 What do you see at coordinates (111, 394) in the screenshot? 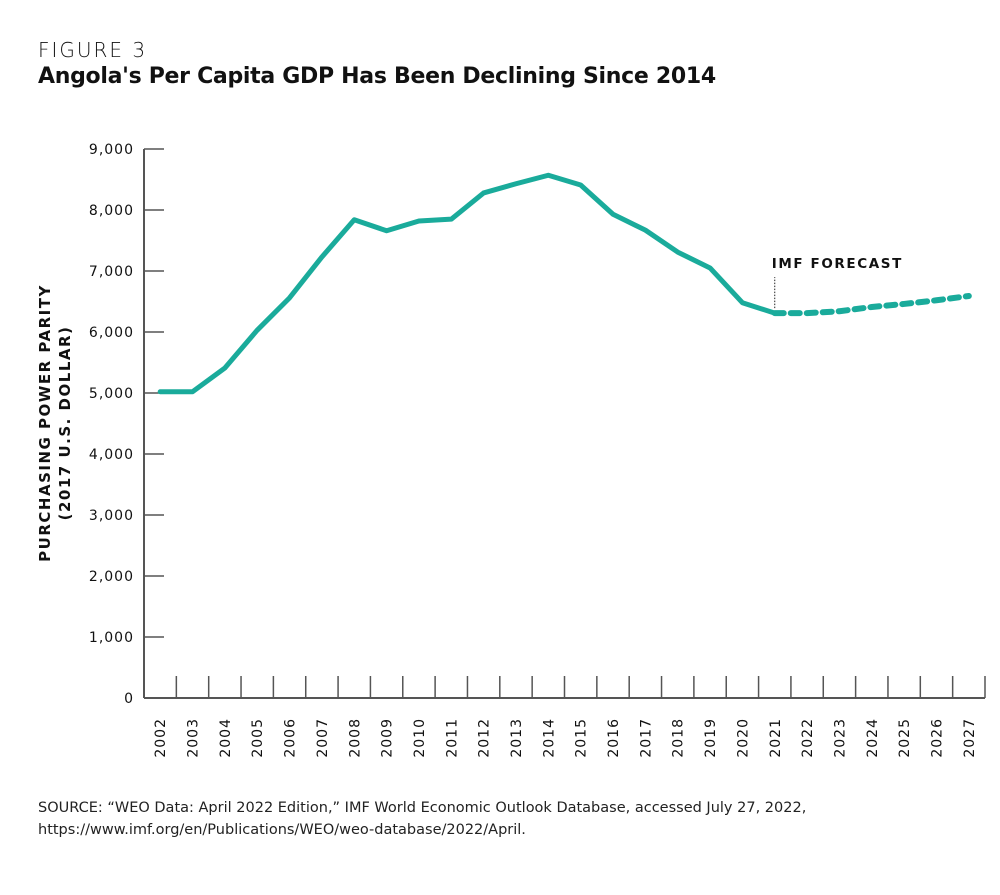
I see `y-tick-label: 5,000` at bounding box center [111, 394].